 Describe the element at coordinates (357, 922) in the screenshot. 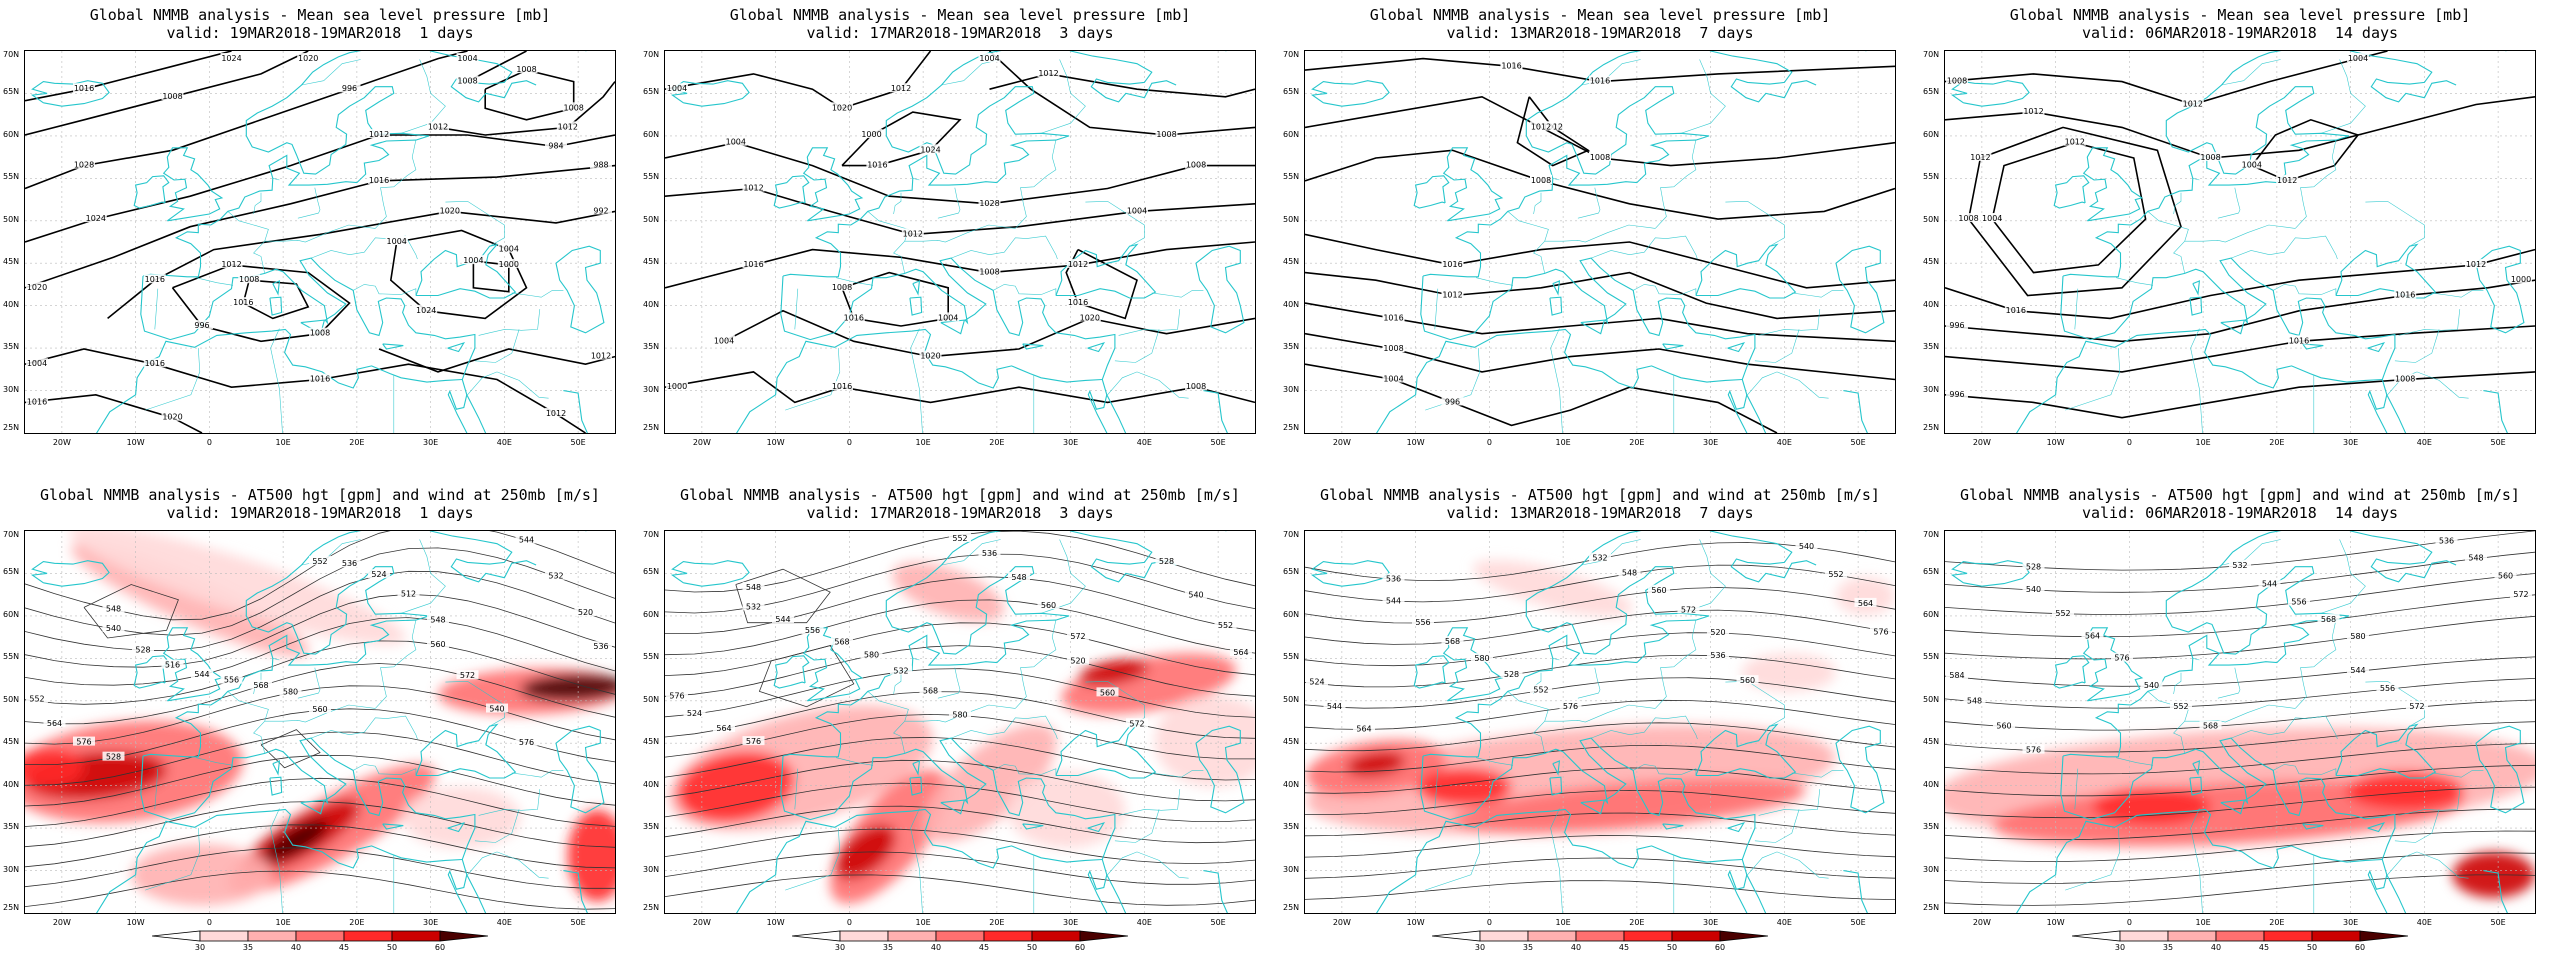

I see `lon-tick-label: 20E` at that location.